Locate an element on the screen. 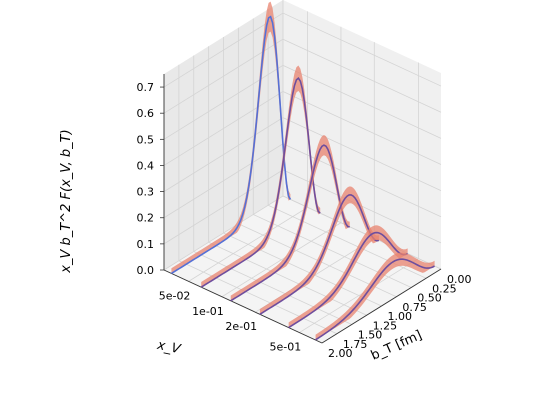 The height and width of the screenshot is (407, 543). y-tick-label: 1.75 is located at coordinates (355, 344).